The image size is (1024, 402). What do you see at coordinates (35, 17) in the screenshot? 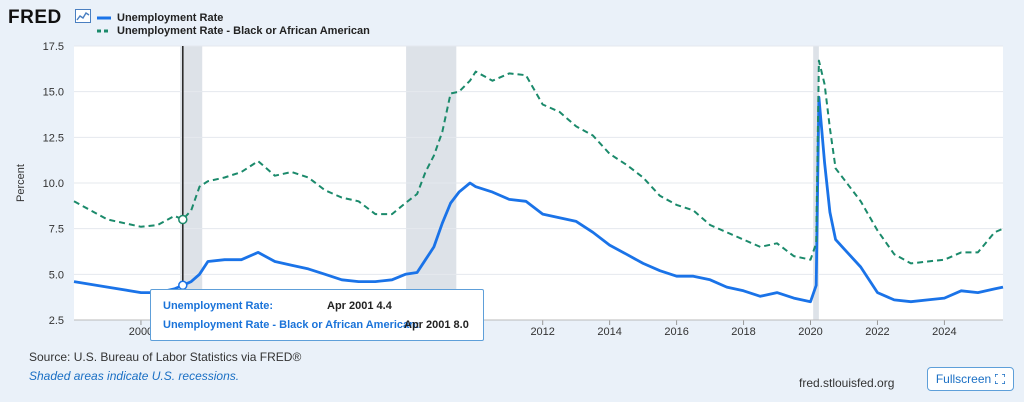
I see `fred-logo: FRED` at bounding box center [35, 17].